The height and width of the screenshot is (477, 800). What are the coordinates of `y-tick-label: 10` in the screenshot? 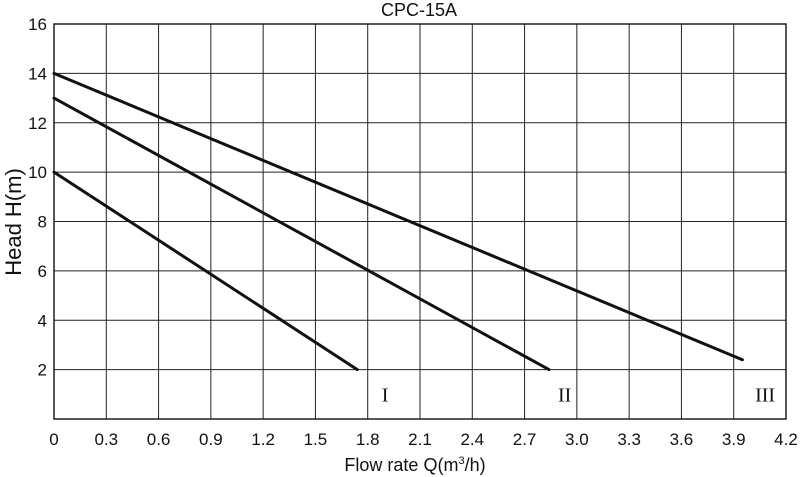 It's located at (37, 172).